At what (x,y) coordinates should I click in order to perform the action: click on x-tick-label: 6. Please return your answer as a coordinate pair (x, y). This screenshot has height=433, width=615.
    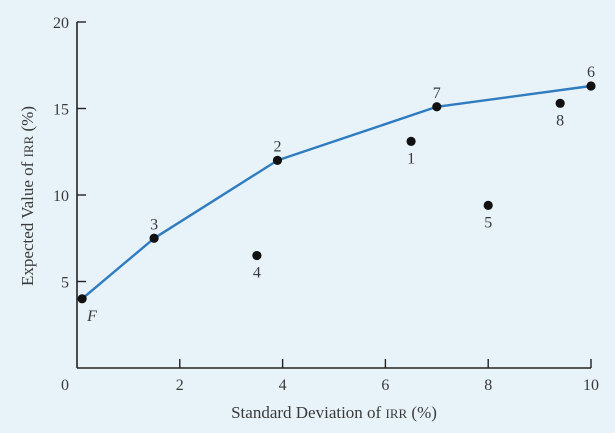
    Looking at the image, I should click on (385, 385).